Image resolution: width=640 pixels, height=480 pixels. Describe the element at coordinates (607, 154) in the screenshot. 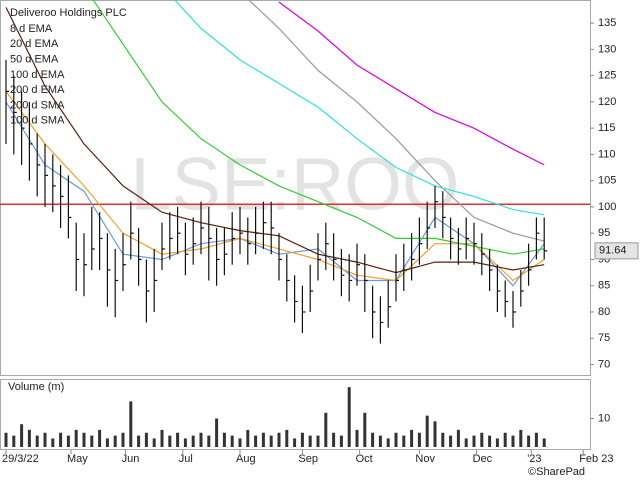

I see `y-tick-label: 110` at that location.